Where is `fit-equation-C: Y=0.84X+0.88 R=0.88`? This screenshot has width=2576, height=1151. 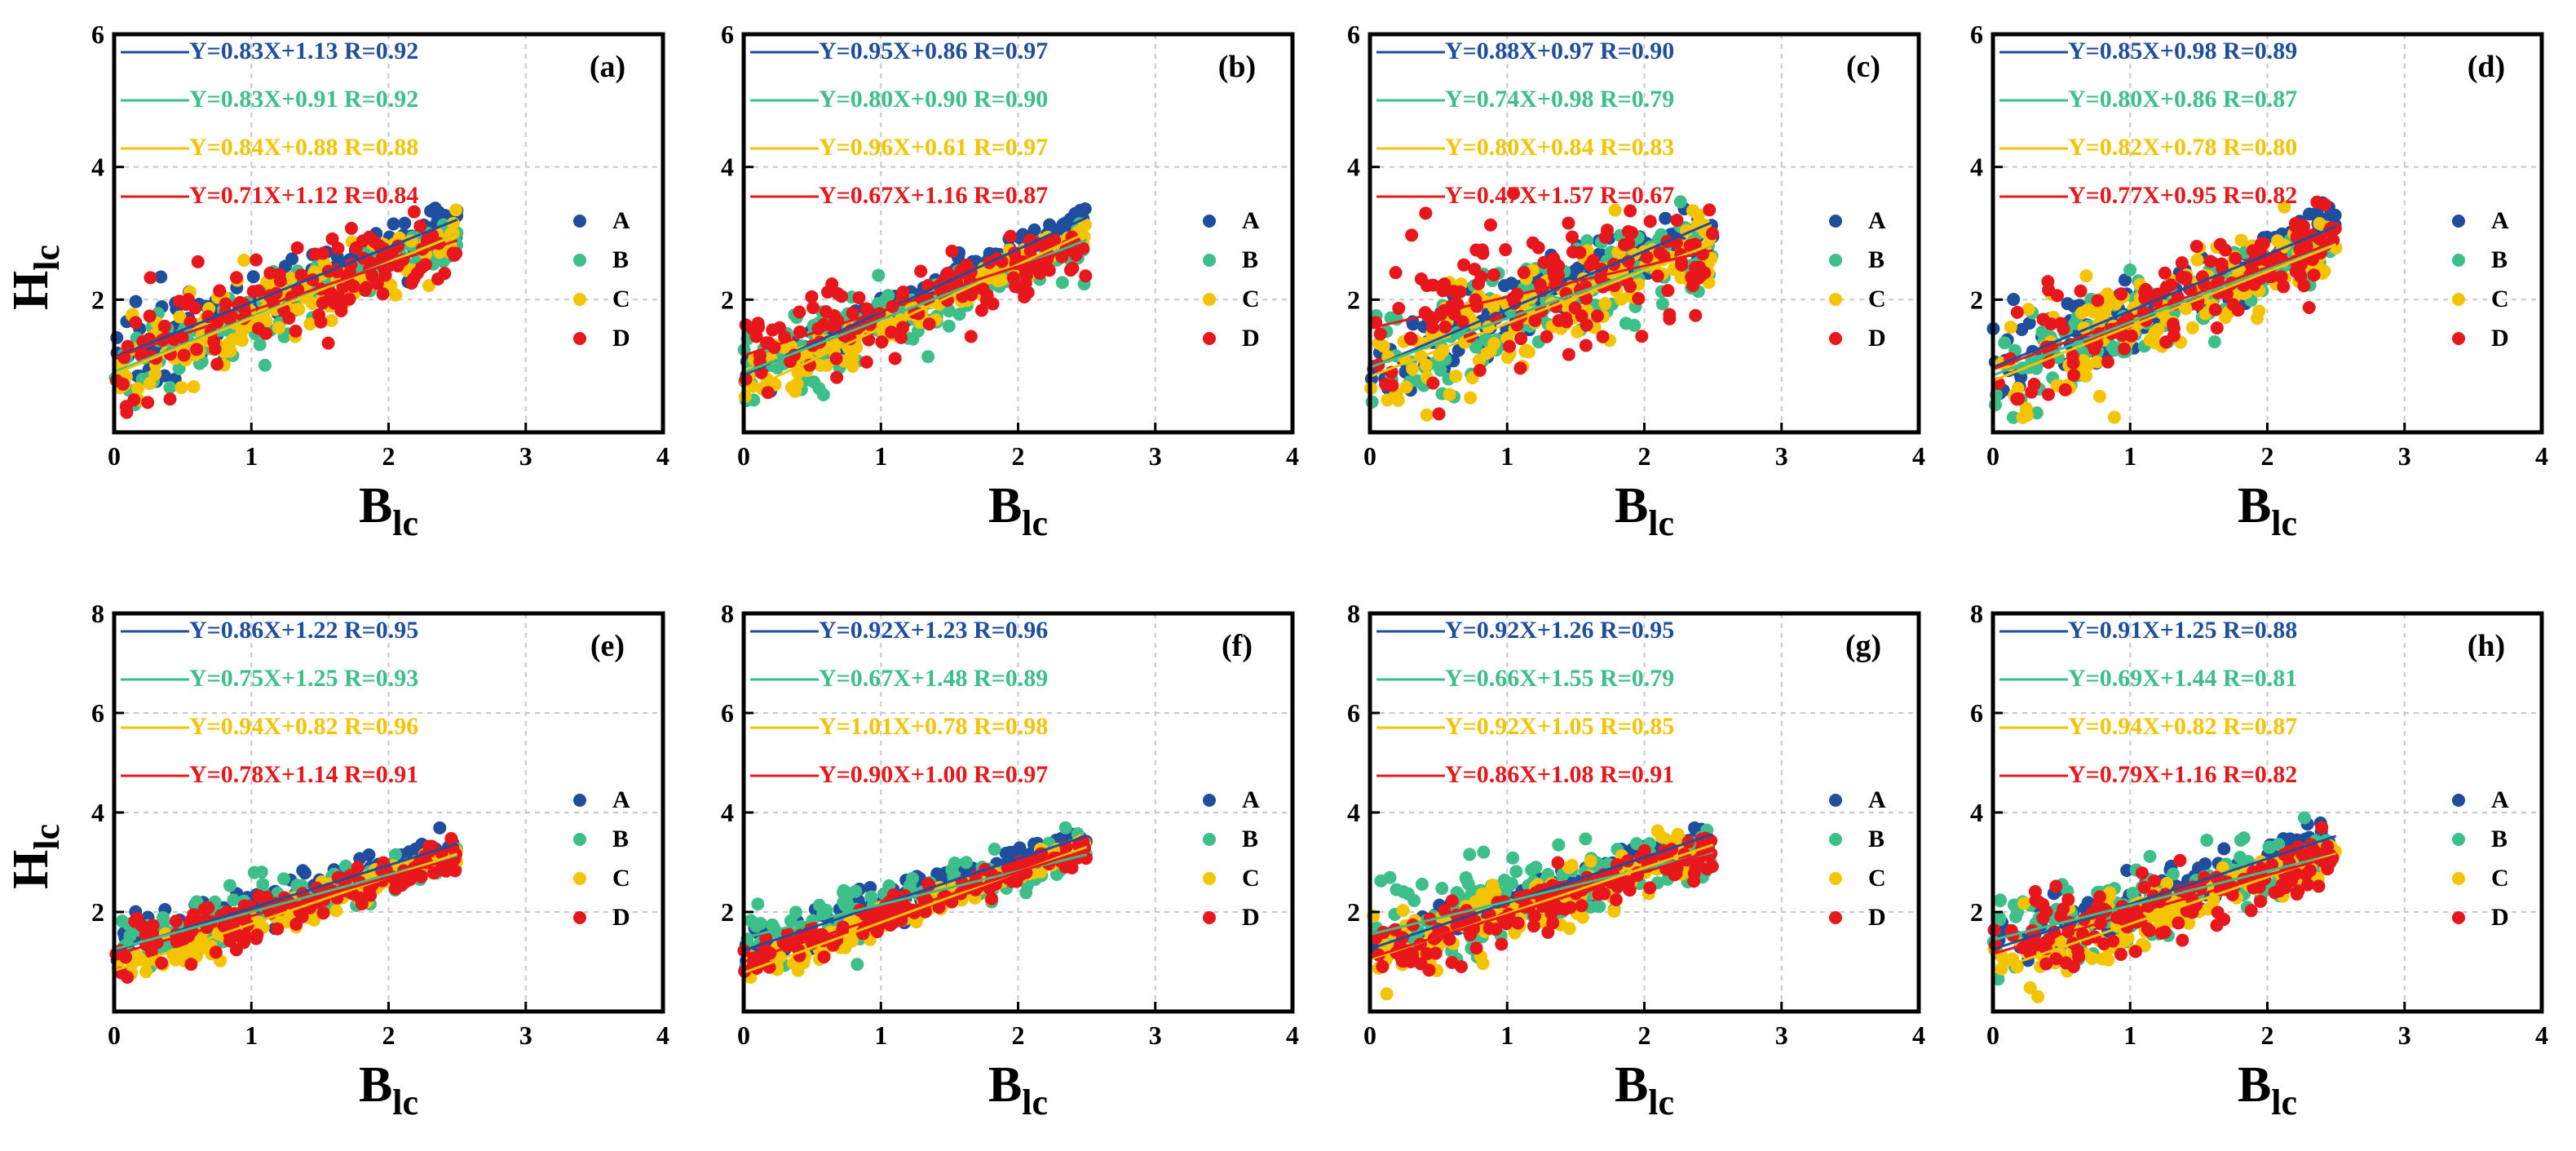
fit-equation-C: Y=0.84X+0.88 R=0.88 is located at coordinates (303, 147).